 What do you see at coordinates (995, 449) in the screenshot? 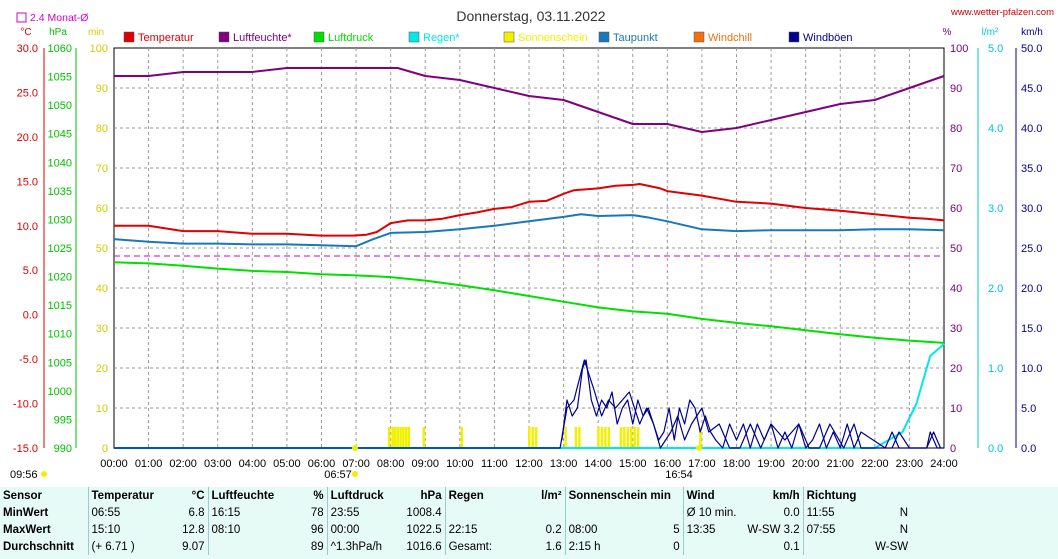
I see `rain-tick: 0.0` at bounding box center [995, 449].